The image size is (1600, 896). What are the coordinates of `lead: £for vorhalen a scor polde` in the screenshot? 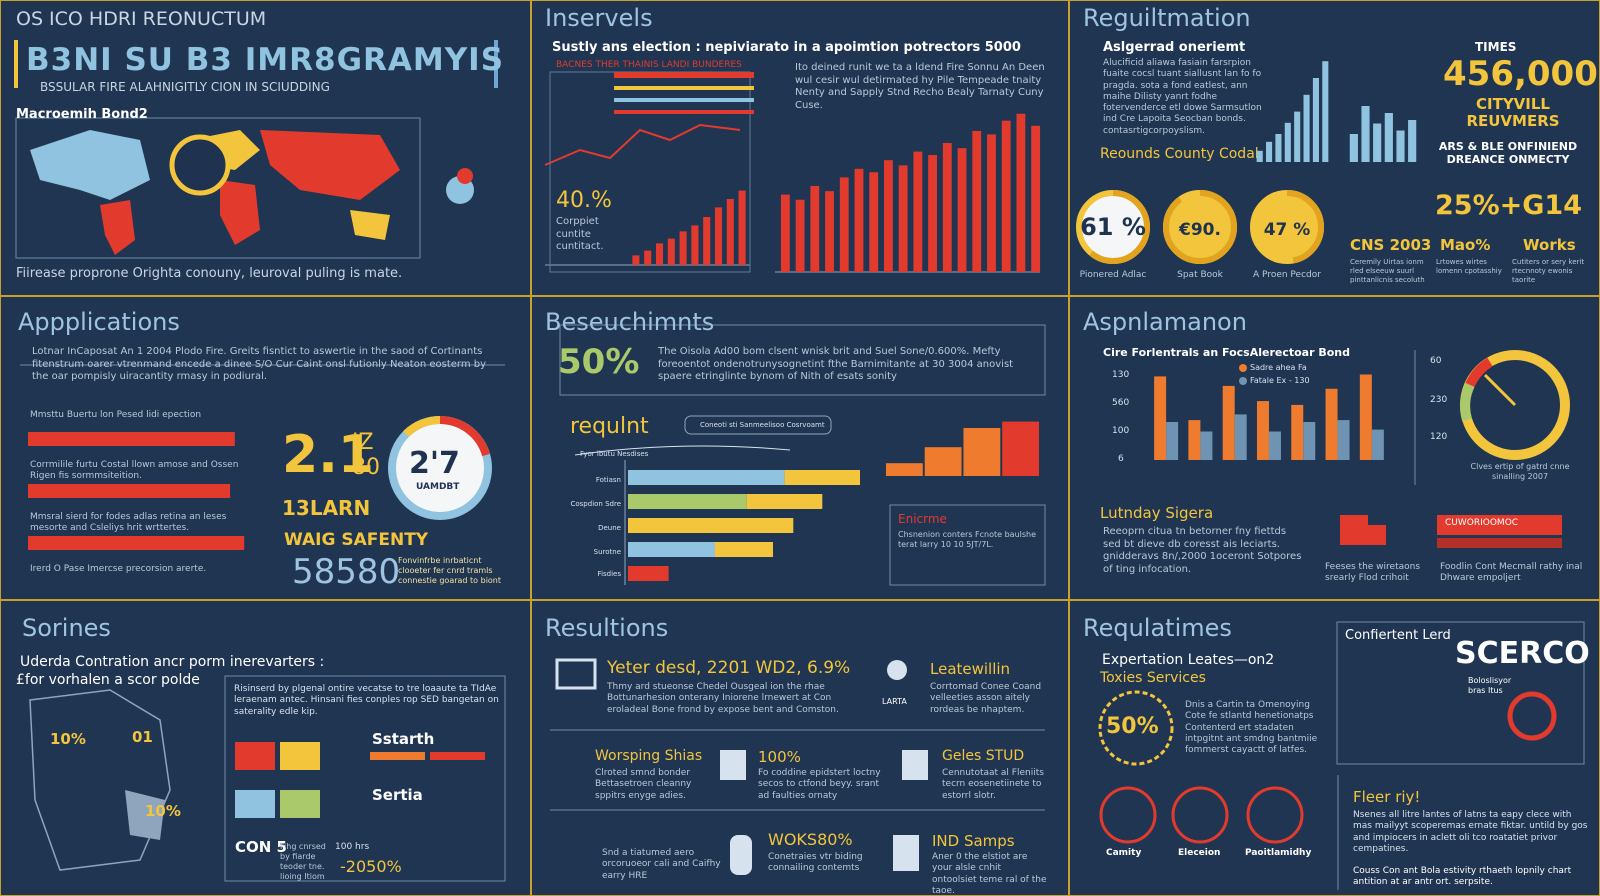 It's located at (108, 680).